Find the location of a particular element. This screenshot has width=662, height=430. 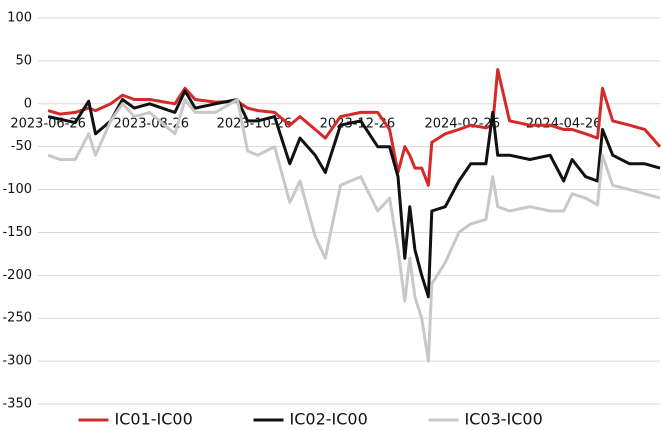

y-tick-label: -300 is located at coordinates (17, 361).